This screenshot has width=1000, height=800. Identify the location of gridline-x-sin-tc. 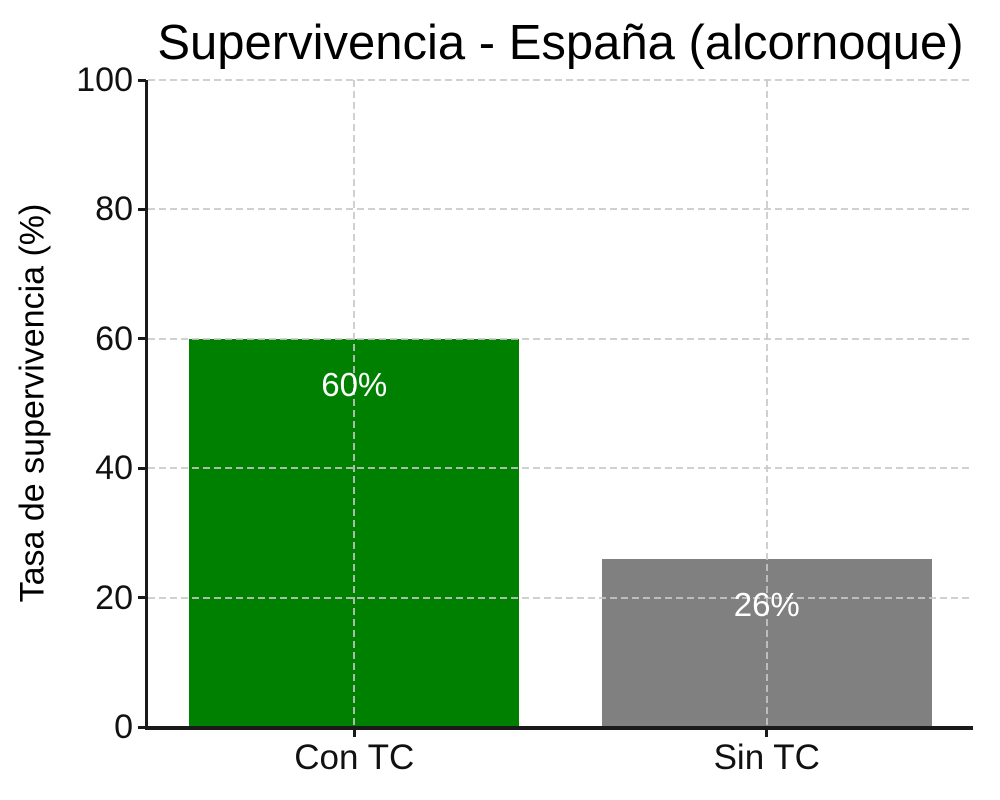
(766, 403).